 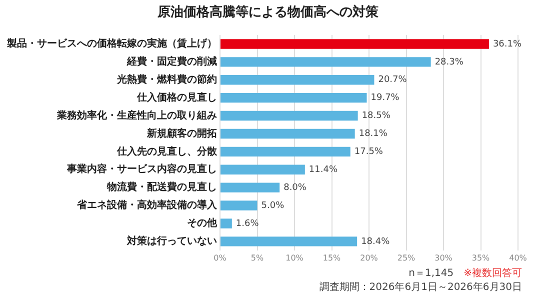 I want to click on text: n＝1,145, so click(x=431, y=273).